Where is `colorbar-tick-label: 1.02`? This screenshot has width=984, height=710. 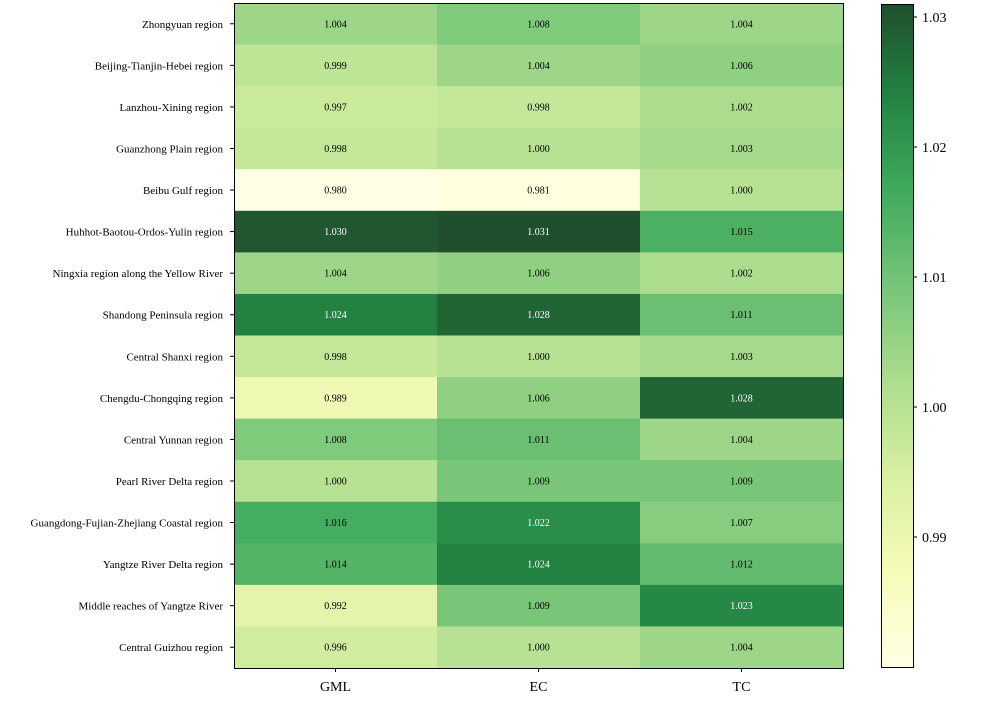 colorbar-tick-label: 1.02 is located at coordinates (934, 148).